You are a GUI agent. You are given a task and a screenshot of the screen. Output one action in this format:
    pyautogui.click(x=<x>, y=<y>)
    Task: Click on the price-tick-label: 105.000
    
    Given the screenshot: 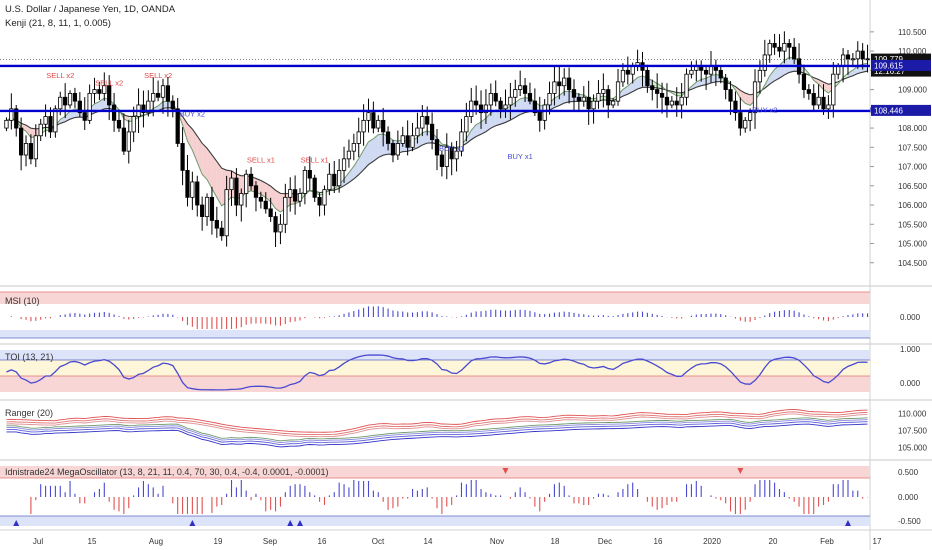 What is the action you would take?
    pyautogui.click(x=912, y=244)
    